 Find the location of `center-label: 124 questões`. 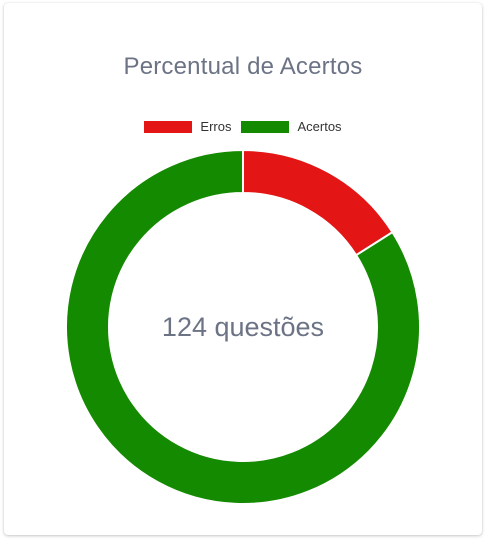

center-label: 124 questões is located at coordinates (243, 327).